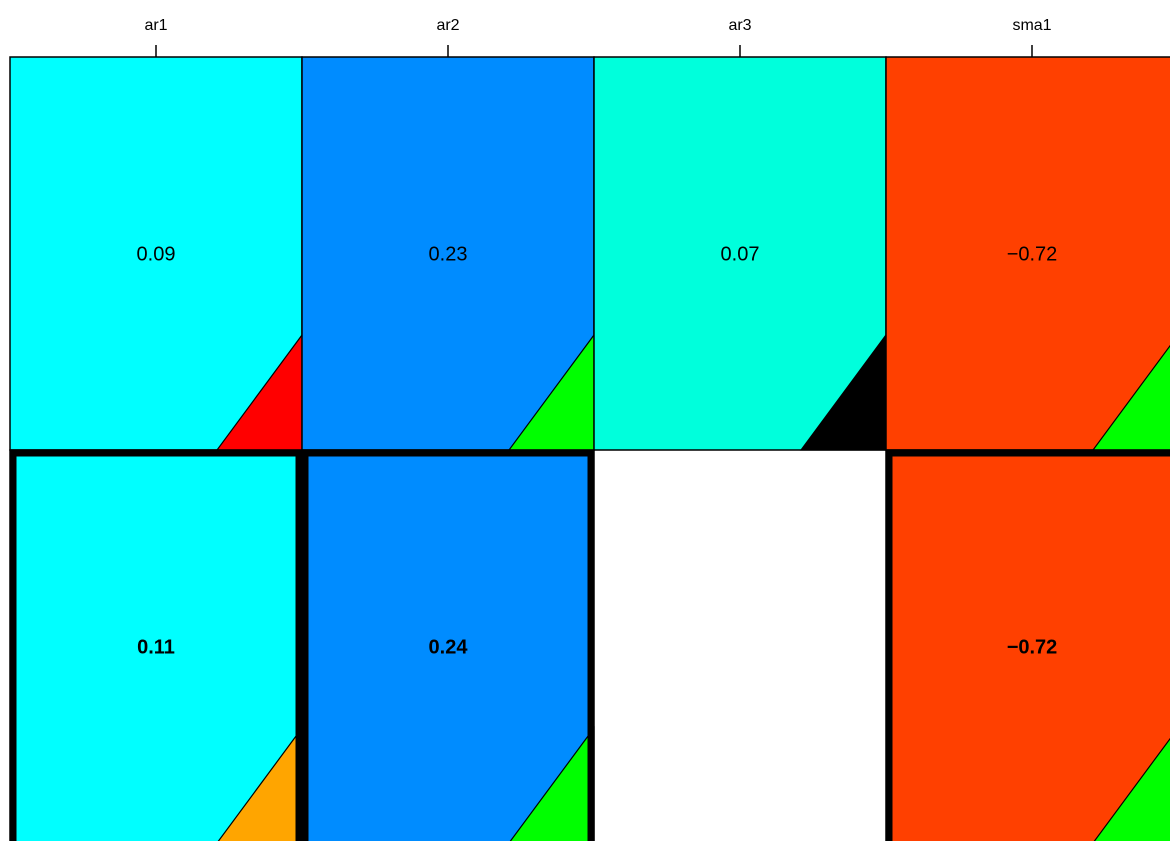  I want to click on column-label-sma1: sma1, so click(1031, 25).